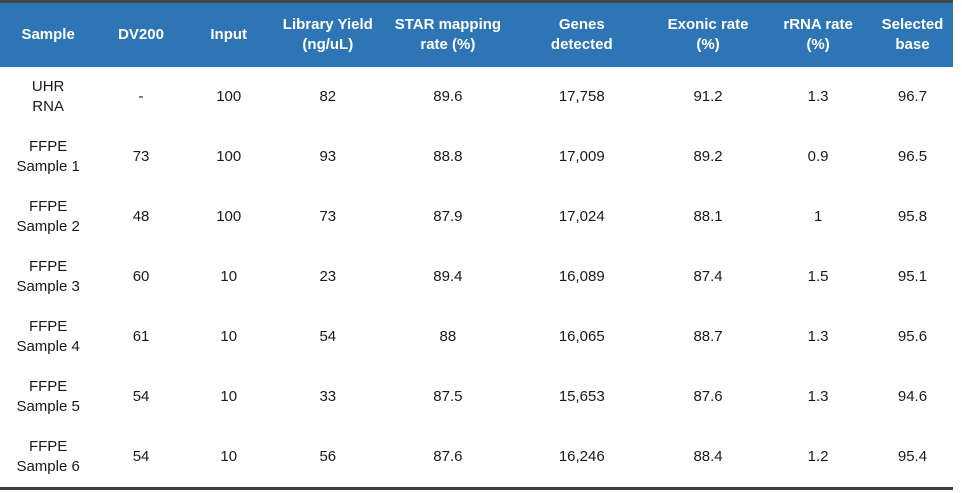 This screenshot has height=493, width=962. I want to click on cell-sample: FFPE Sample 2, so click(48, 217).